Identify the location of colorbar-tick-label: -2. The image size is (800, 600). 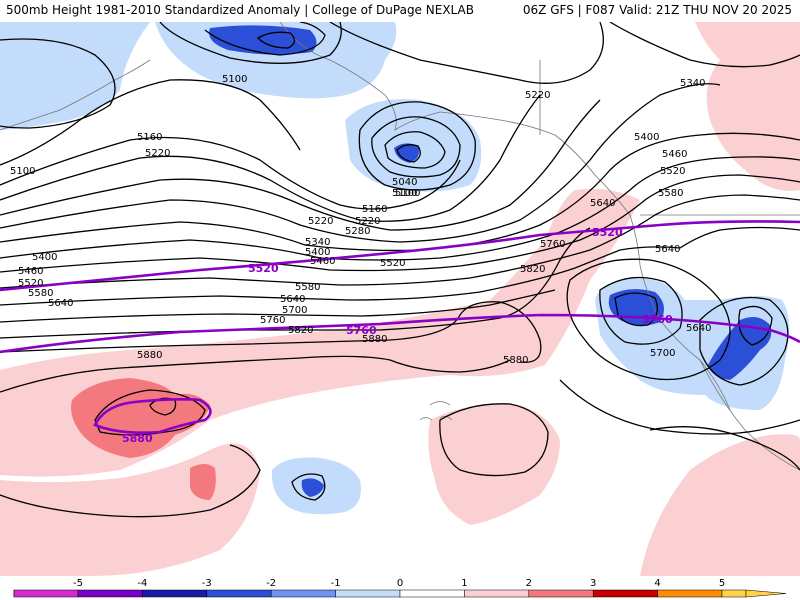
(271, 583).